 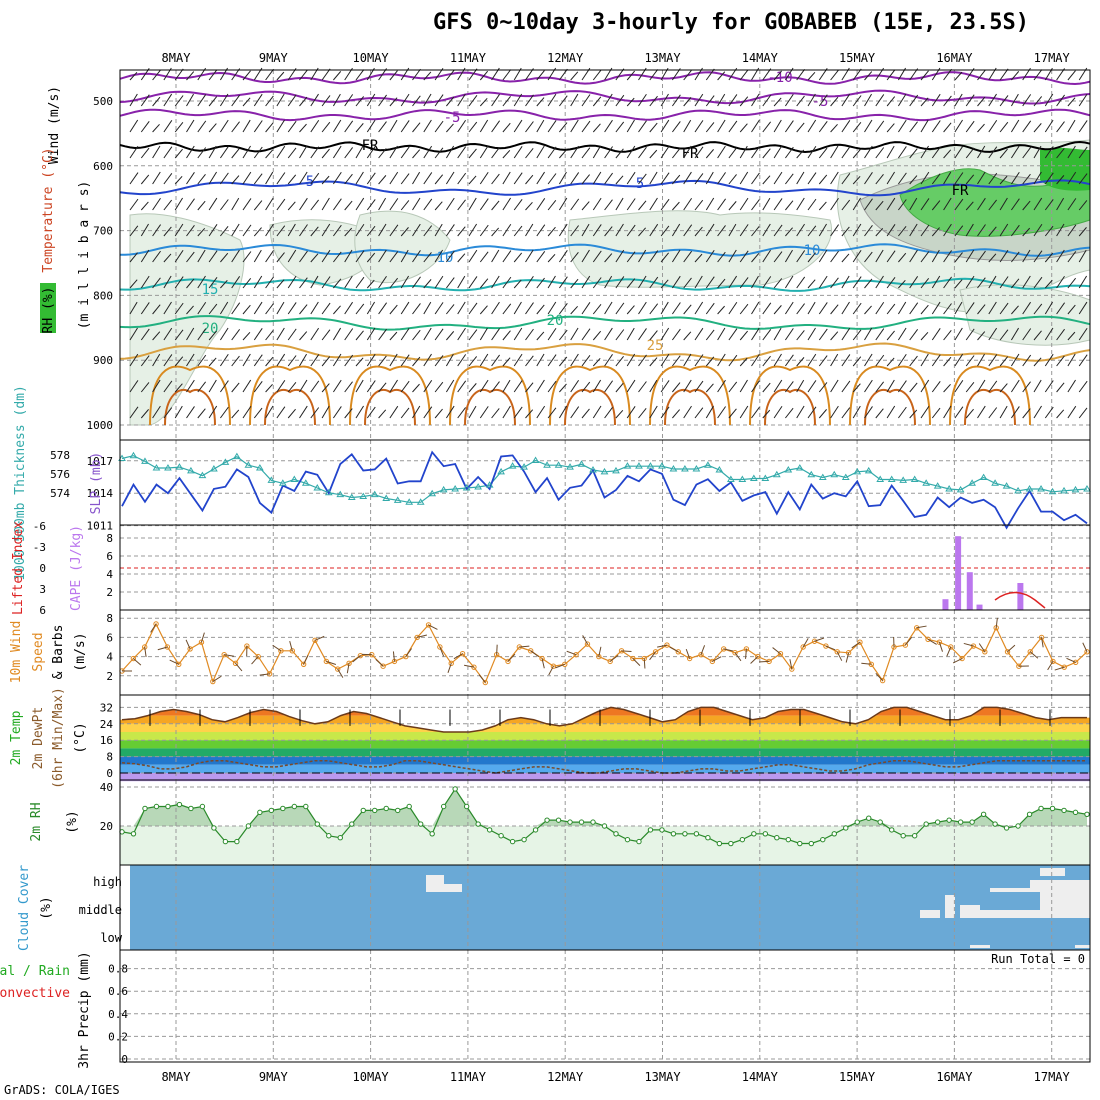 I want to click on slp-axis-label: SLP (mb), so click(x=96, y=483).